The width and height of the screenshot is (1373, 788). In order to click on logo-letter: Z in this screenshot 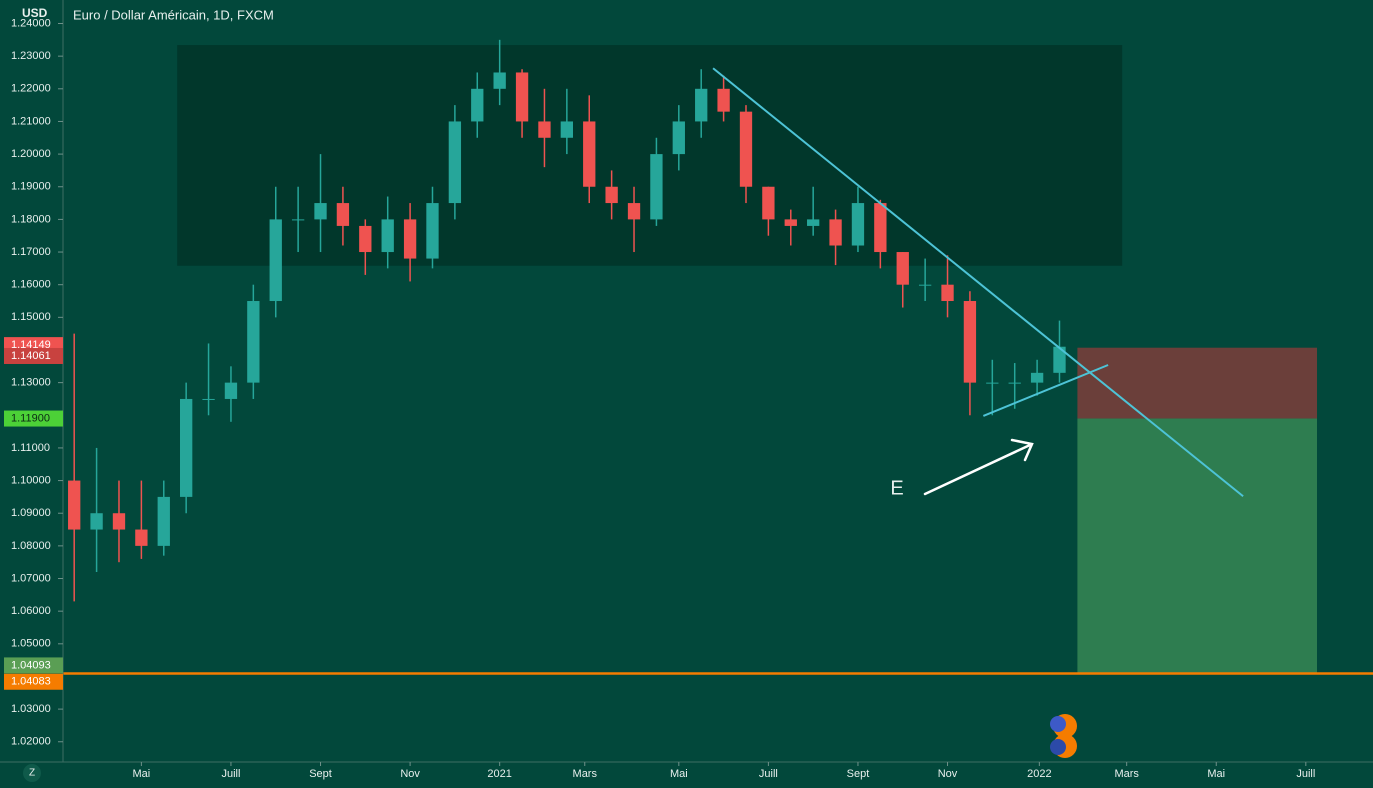, I will do `click(32, 773)`.